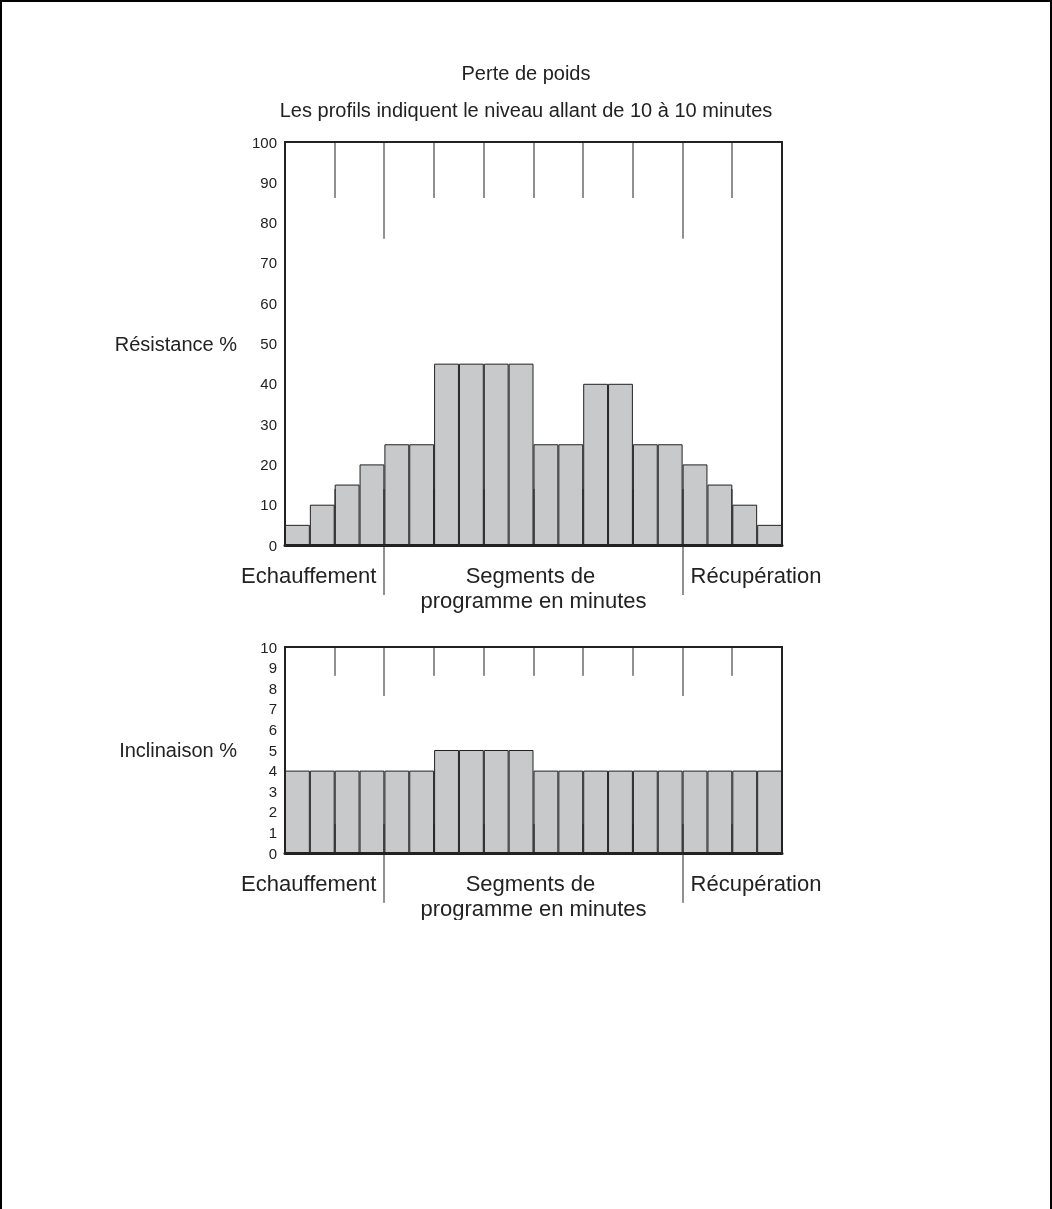 The height and width of the screenshot is (1209, 1052). I want to click on y-tick-label: 50, so click(268, 343).